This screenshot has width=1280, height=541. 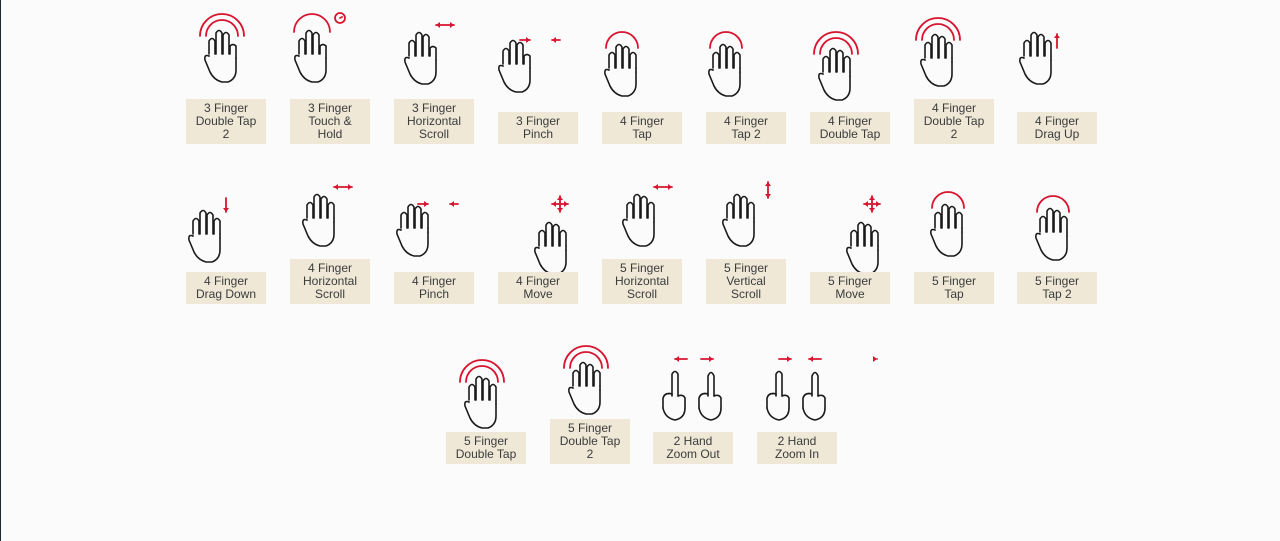 What do you see at coordinates (954, 288) in the screenshot?
I see `gesture-label: 5 Finger Tap` at bounding box center [954, 288].